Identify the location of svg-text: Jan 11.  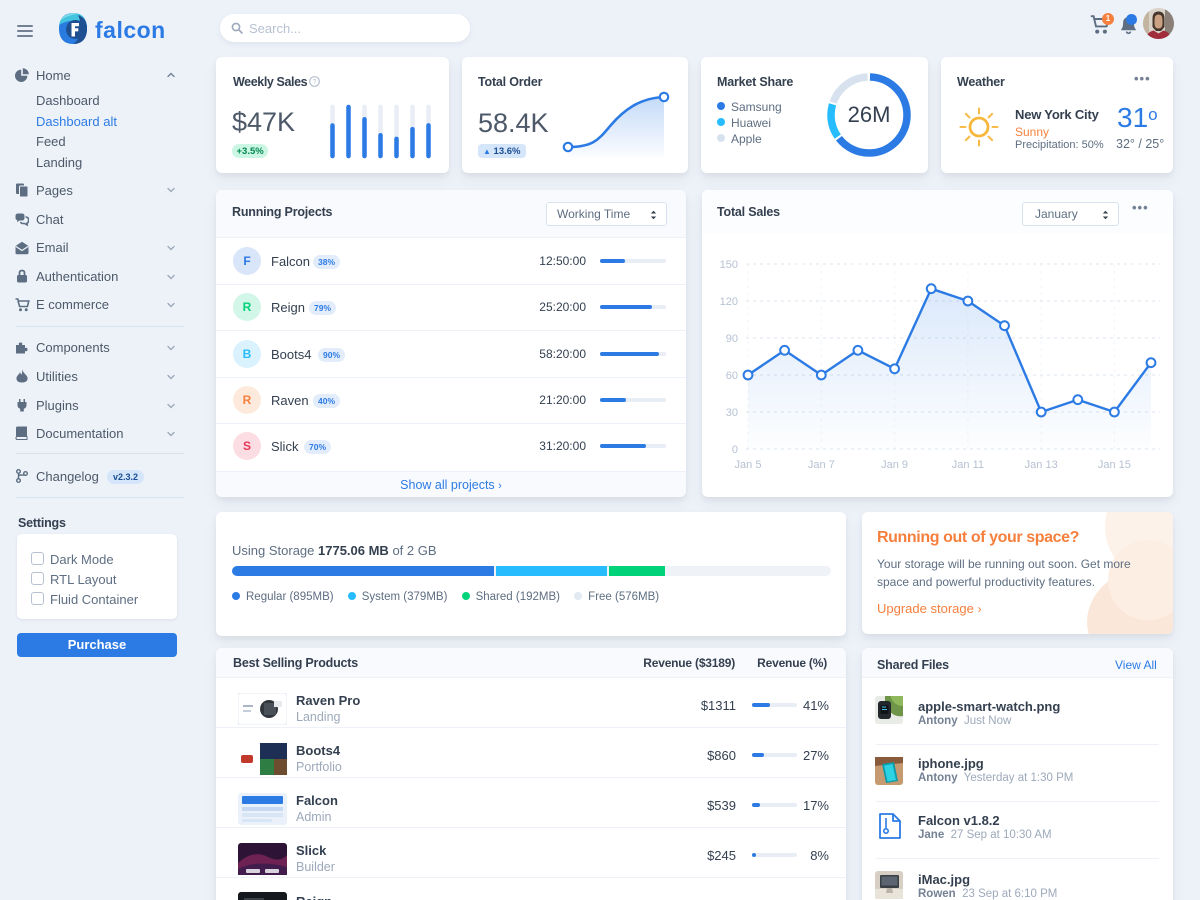
(968, 465).